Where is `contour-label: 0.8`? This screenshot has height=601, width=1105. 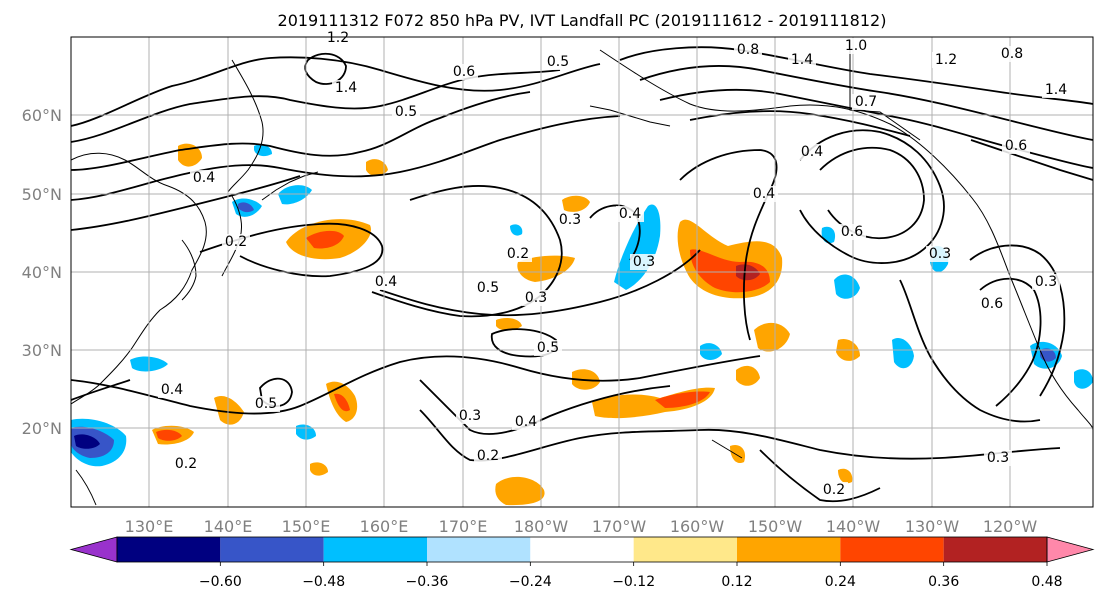 contour-label: 0.8 is located at coordinates (748, 50).